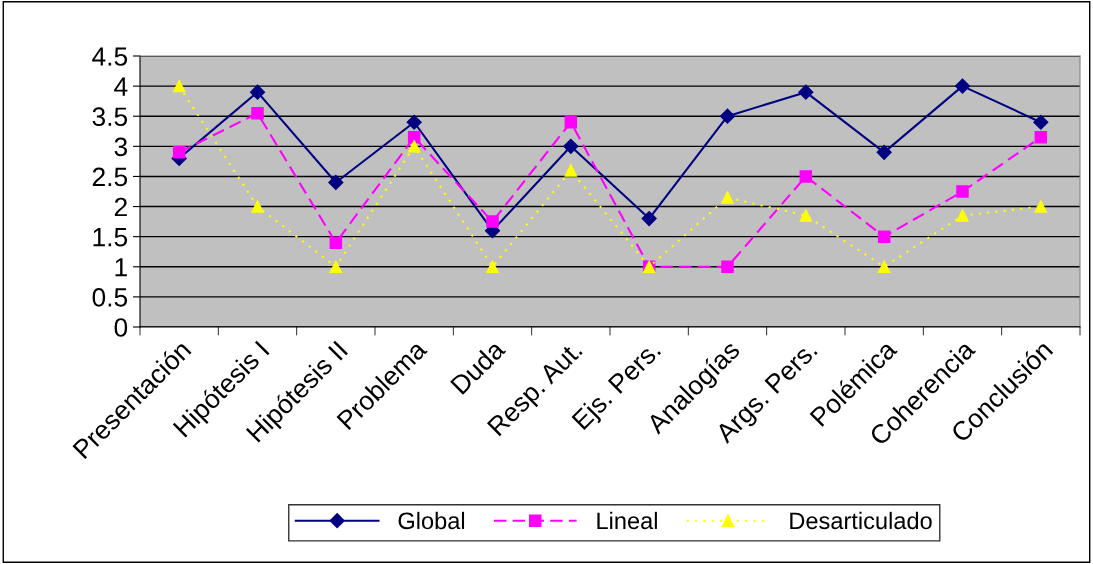 Image resolution: width=1093 pixels, height=564 pixels. I want to click on y-tick-label: 4, so click(121, 86).